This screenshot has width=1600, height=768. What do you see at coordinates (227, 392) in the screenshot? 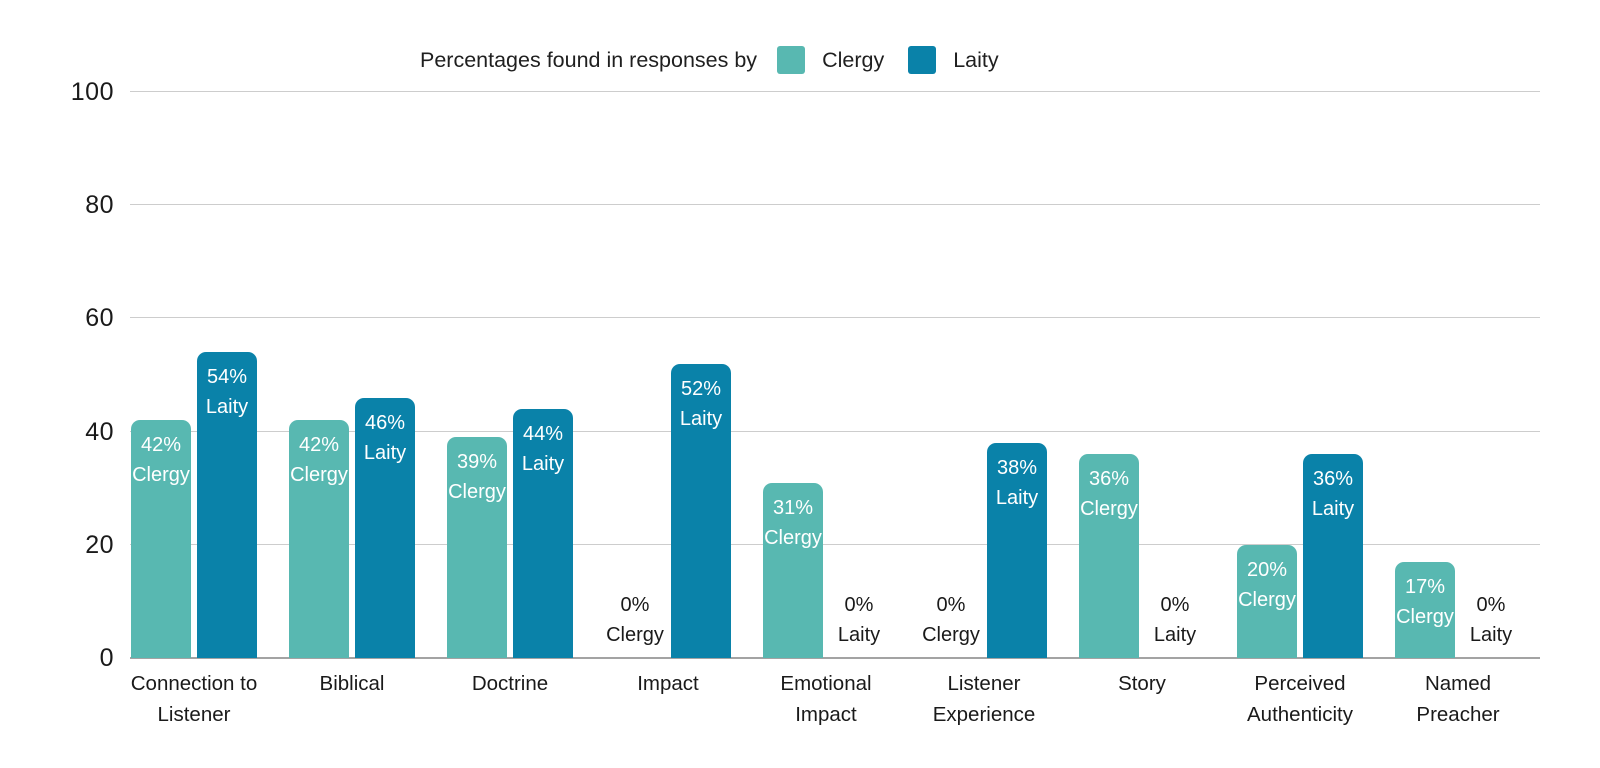
I see `bar-value-label: 54% Laity` at bounding box center [227, 392].